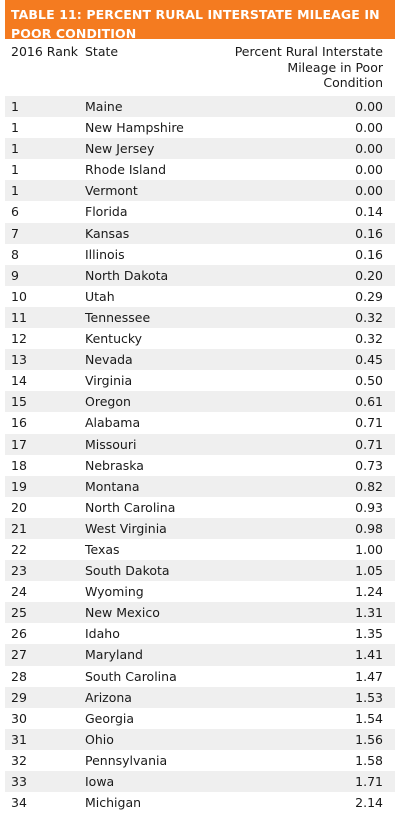  Describe the element at coordinates (200, 107) in the screenshot. I see `table-row: 1 Maine 0.00` at that location.